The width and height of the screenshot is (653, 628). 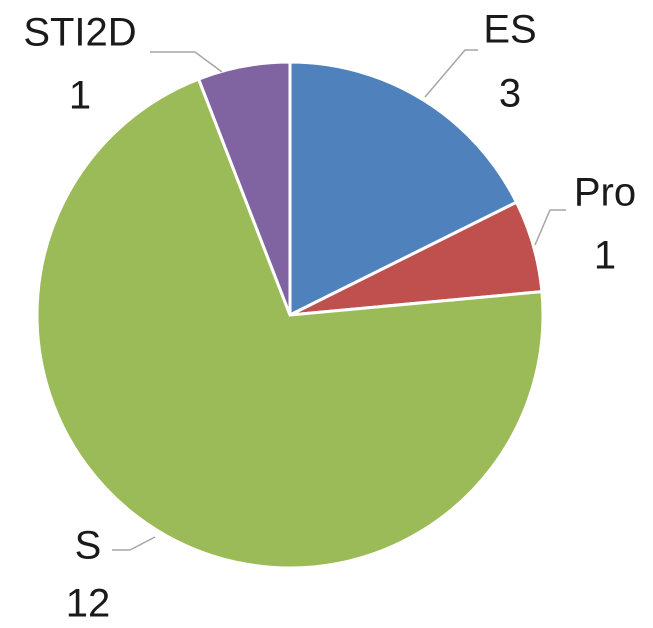 What do you see at coordinates (605, 193) in the screenshot?
I see `slice-label: Pro` at bounding box center [605, 193].